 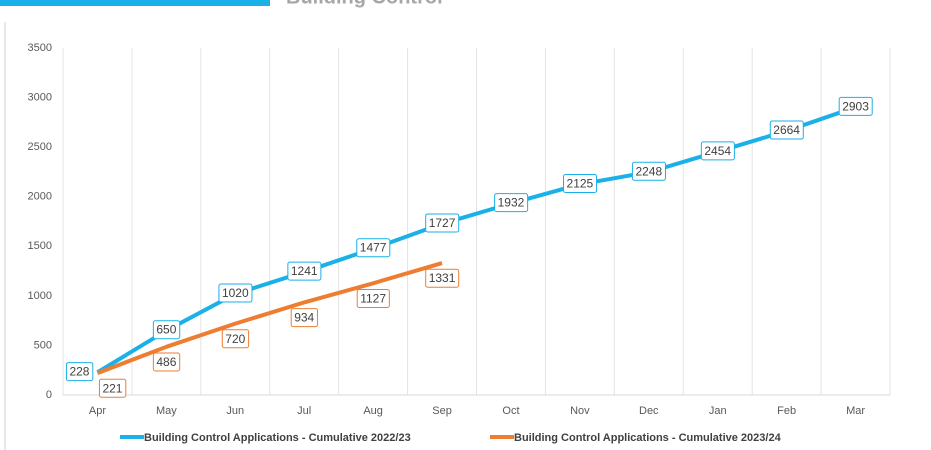 What do you see at coordinates (43, 345) in the screenshot?
I see `y-tick-label: 500` at bounding box center [43, 345].